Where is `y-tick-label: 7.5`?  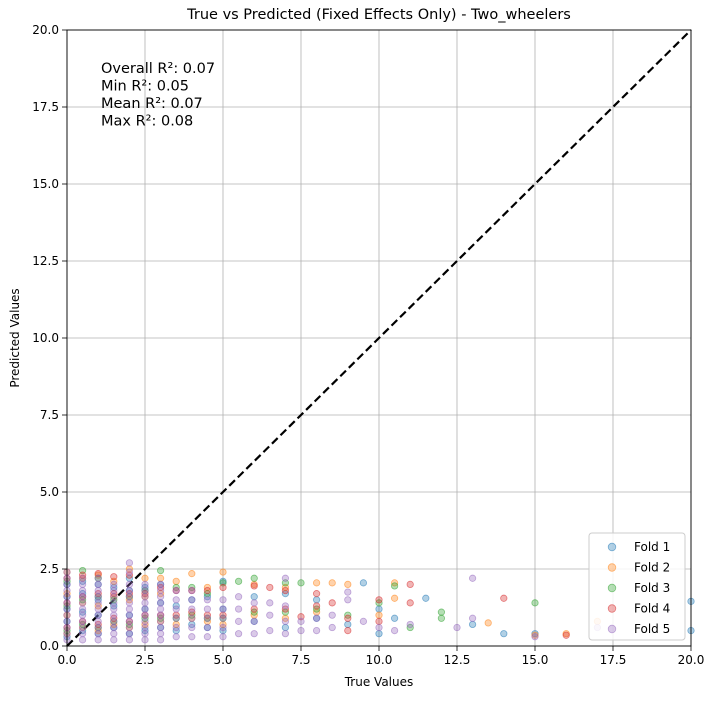 y-tick-label: 7.5 is located at coordinates (49, 415).